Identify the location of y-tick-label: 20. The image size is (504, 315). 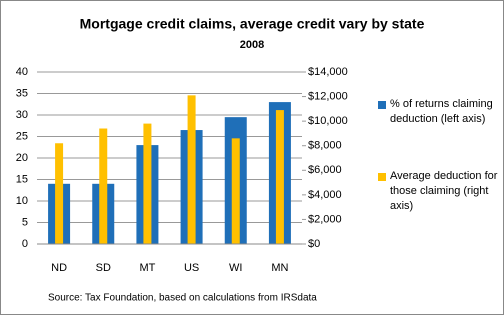
(22, 158).